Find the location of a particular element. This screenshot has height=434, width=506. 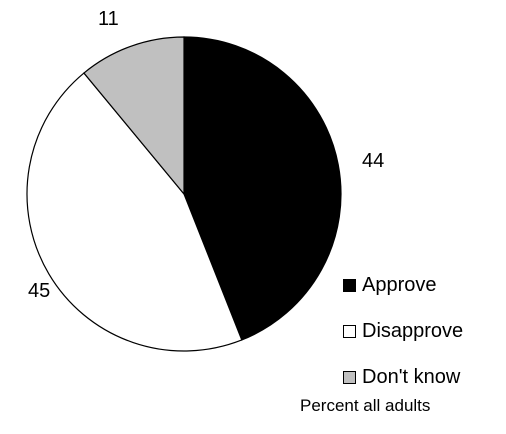

pie-slice-dont-know is located at coordinates (134, 116).